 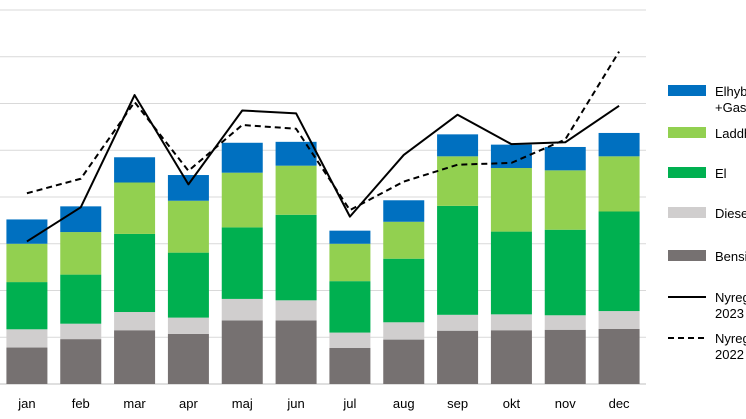 I want to click on x-tick-apr: apr, so click(x=188, y=403).